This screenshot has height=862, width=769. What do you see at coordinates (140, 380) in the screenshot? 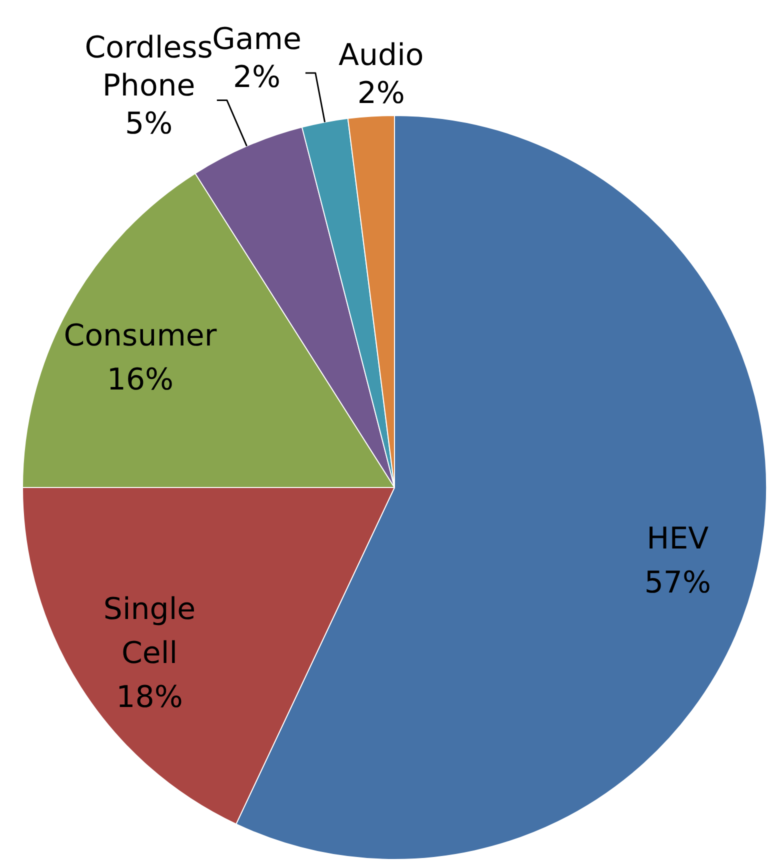
I see `data-label: 16%` at bounding box center [140, 380].